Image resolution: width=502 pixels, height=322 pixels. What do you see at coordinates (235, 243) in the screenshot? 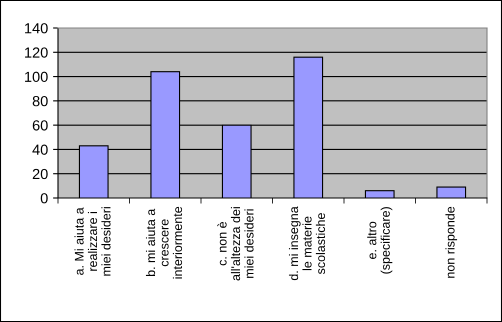
I see `x-tick-label: c. non è all'altezza dei miei desideri` at bounding box center [235, 243].